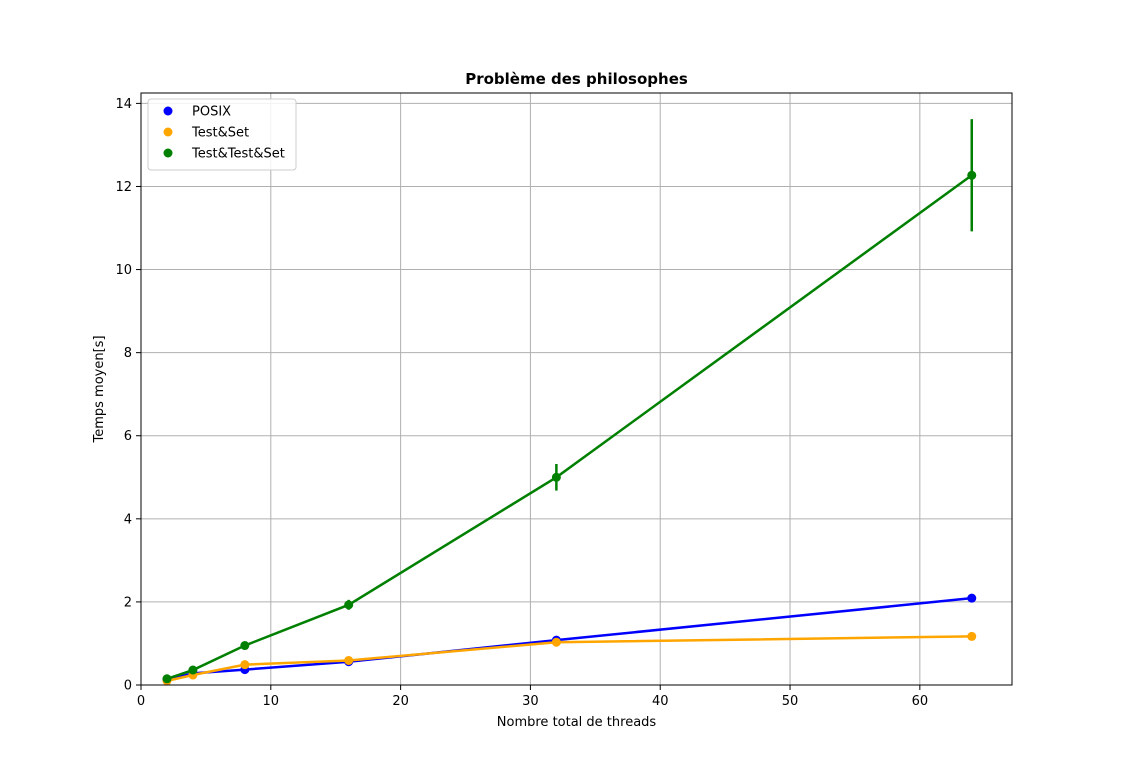 This screenshot has width=1124, height=770. I want to click on x-tick-label: 40, so click(660, 701).